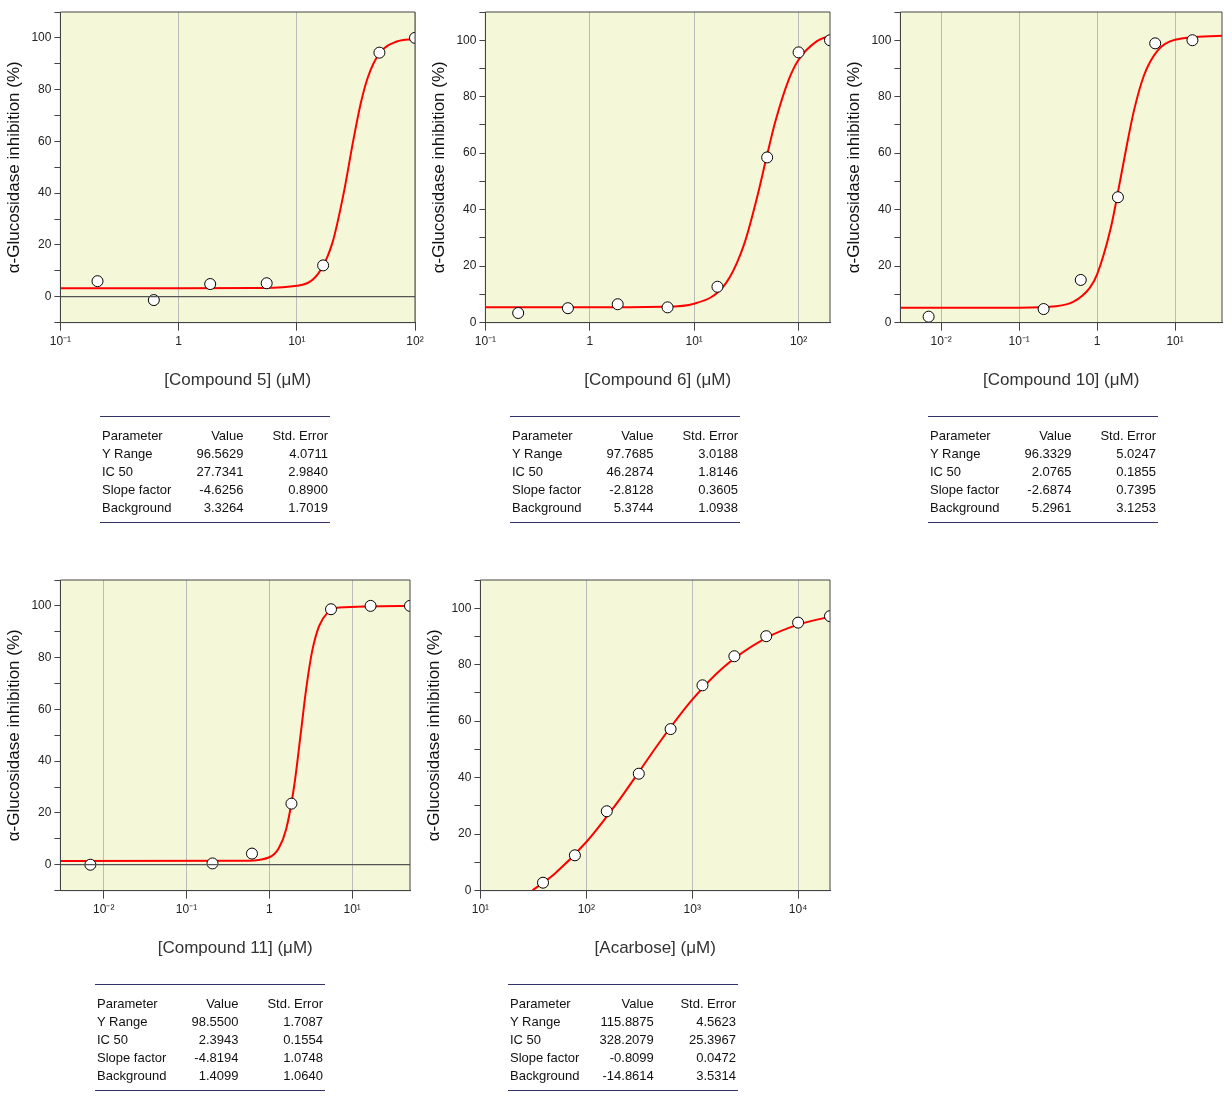 This screenshot has height=1102, width=1232. Describe the element at coordinates (1051, 472) in the screenshot. I see `text: 2.0765` at that location.